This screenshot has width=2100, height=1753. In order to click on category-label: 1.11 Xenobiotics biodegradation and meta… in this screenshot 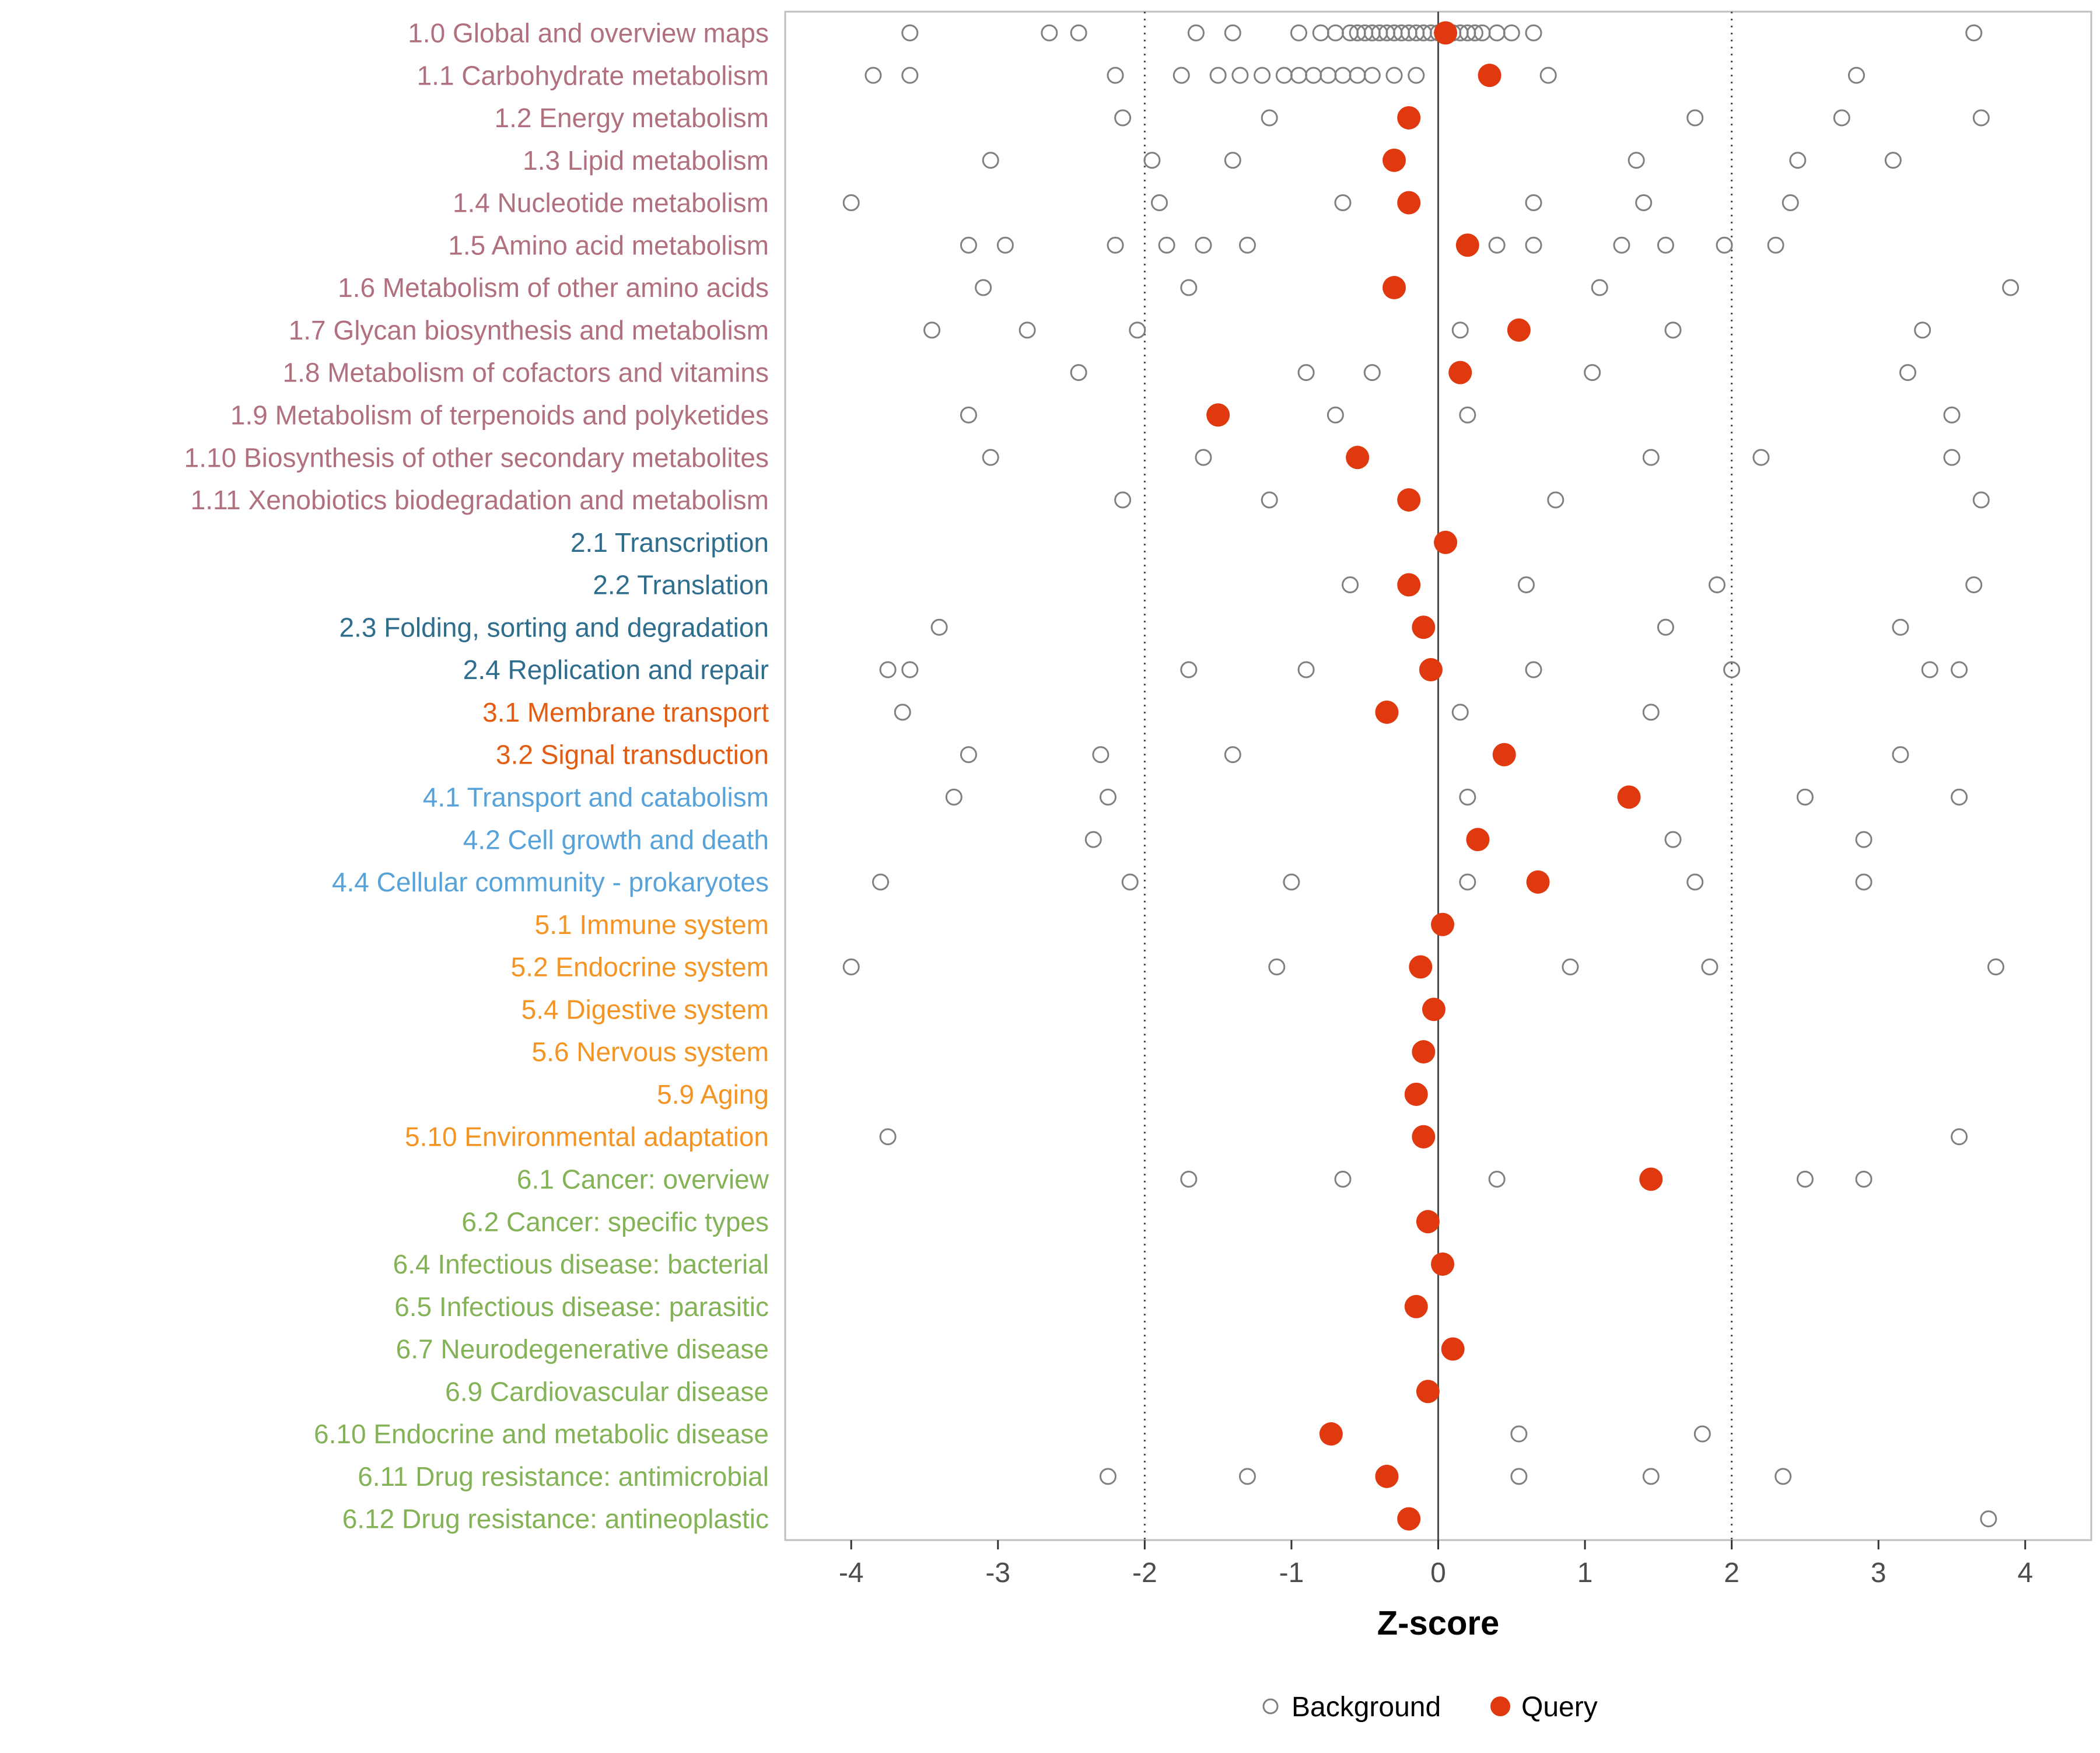, I will do `click(480, 500)`.